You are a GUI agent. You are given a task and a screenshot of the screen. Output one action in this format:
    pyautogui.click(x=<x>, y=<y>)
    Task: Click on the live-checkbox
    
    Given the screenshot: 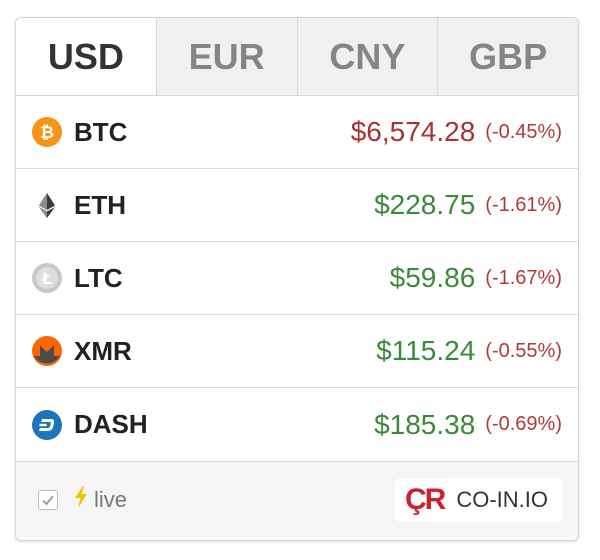 What is the action you would take?
    pyautogui.click(x=48, y=499)
    